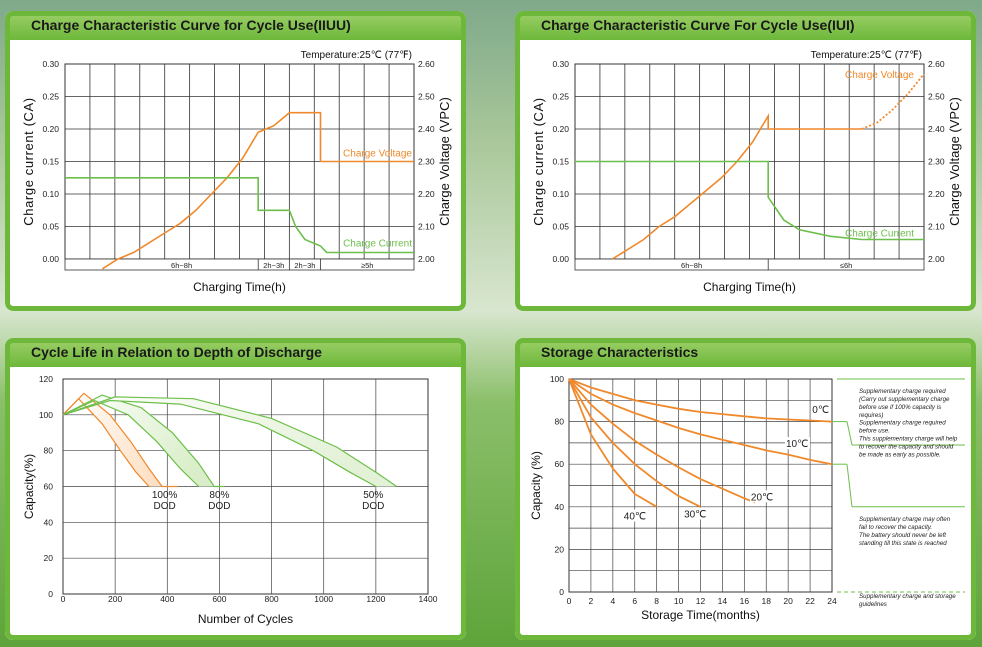  What do you see at coordinates (181, 265) in the screenshot?
I see `phase-label: 6h~8h` at bounding box center [181, 265].